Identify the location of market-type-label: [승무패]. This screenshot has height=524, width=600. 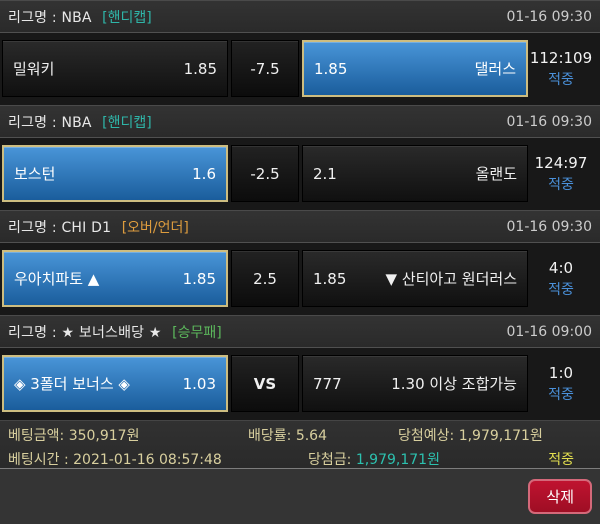
(197, 332).